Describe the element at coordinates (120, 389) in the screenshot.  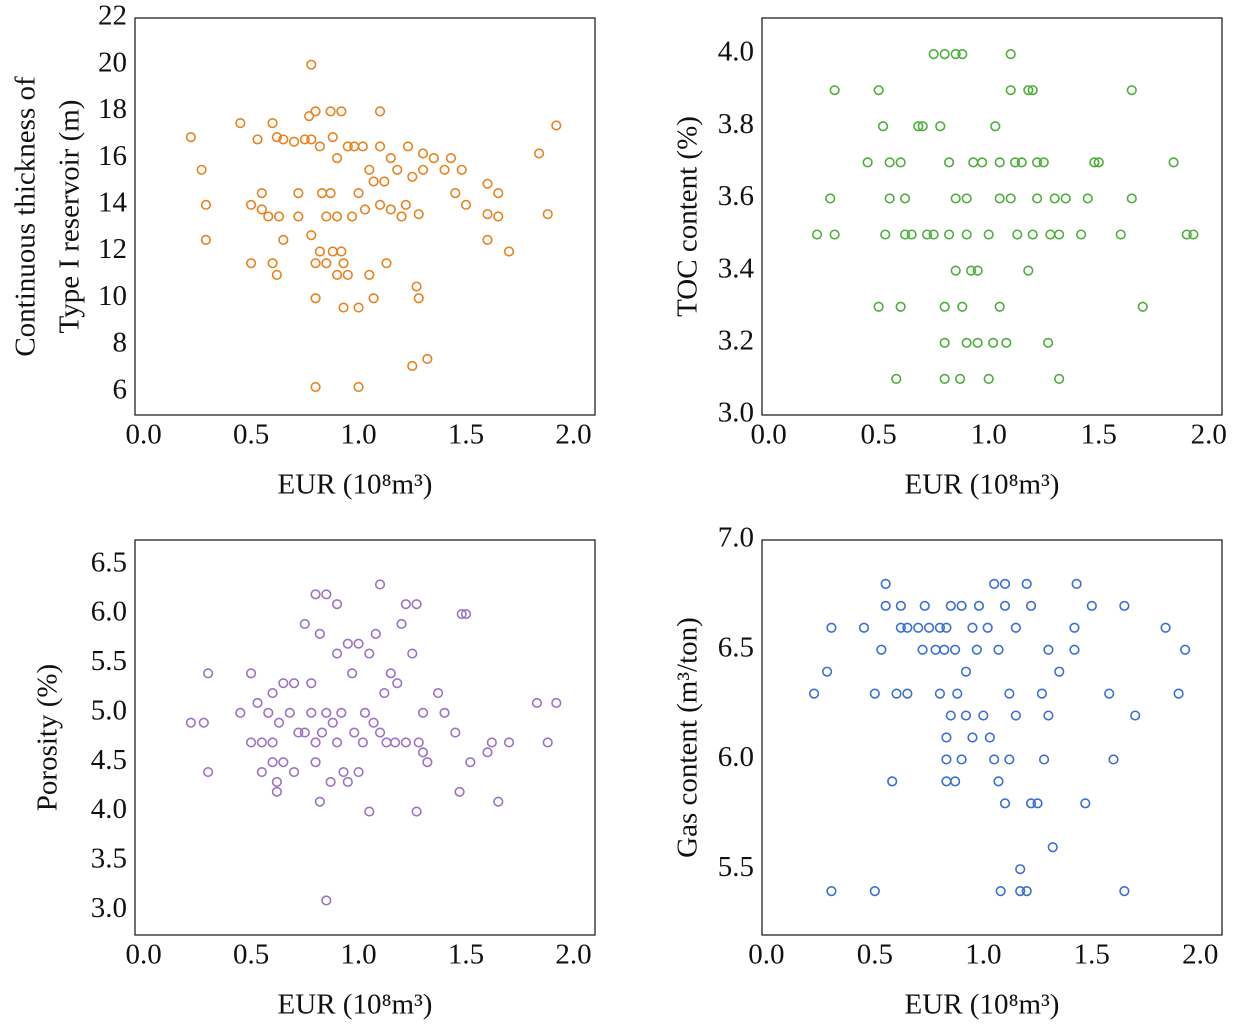
I see `y-tick-label: 6` at that location.